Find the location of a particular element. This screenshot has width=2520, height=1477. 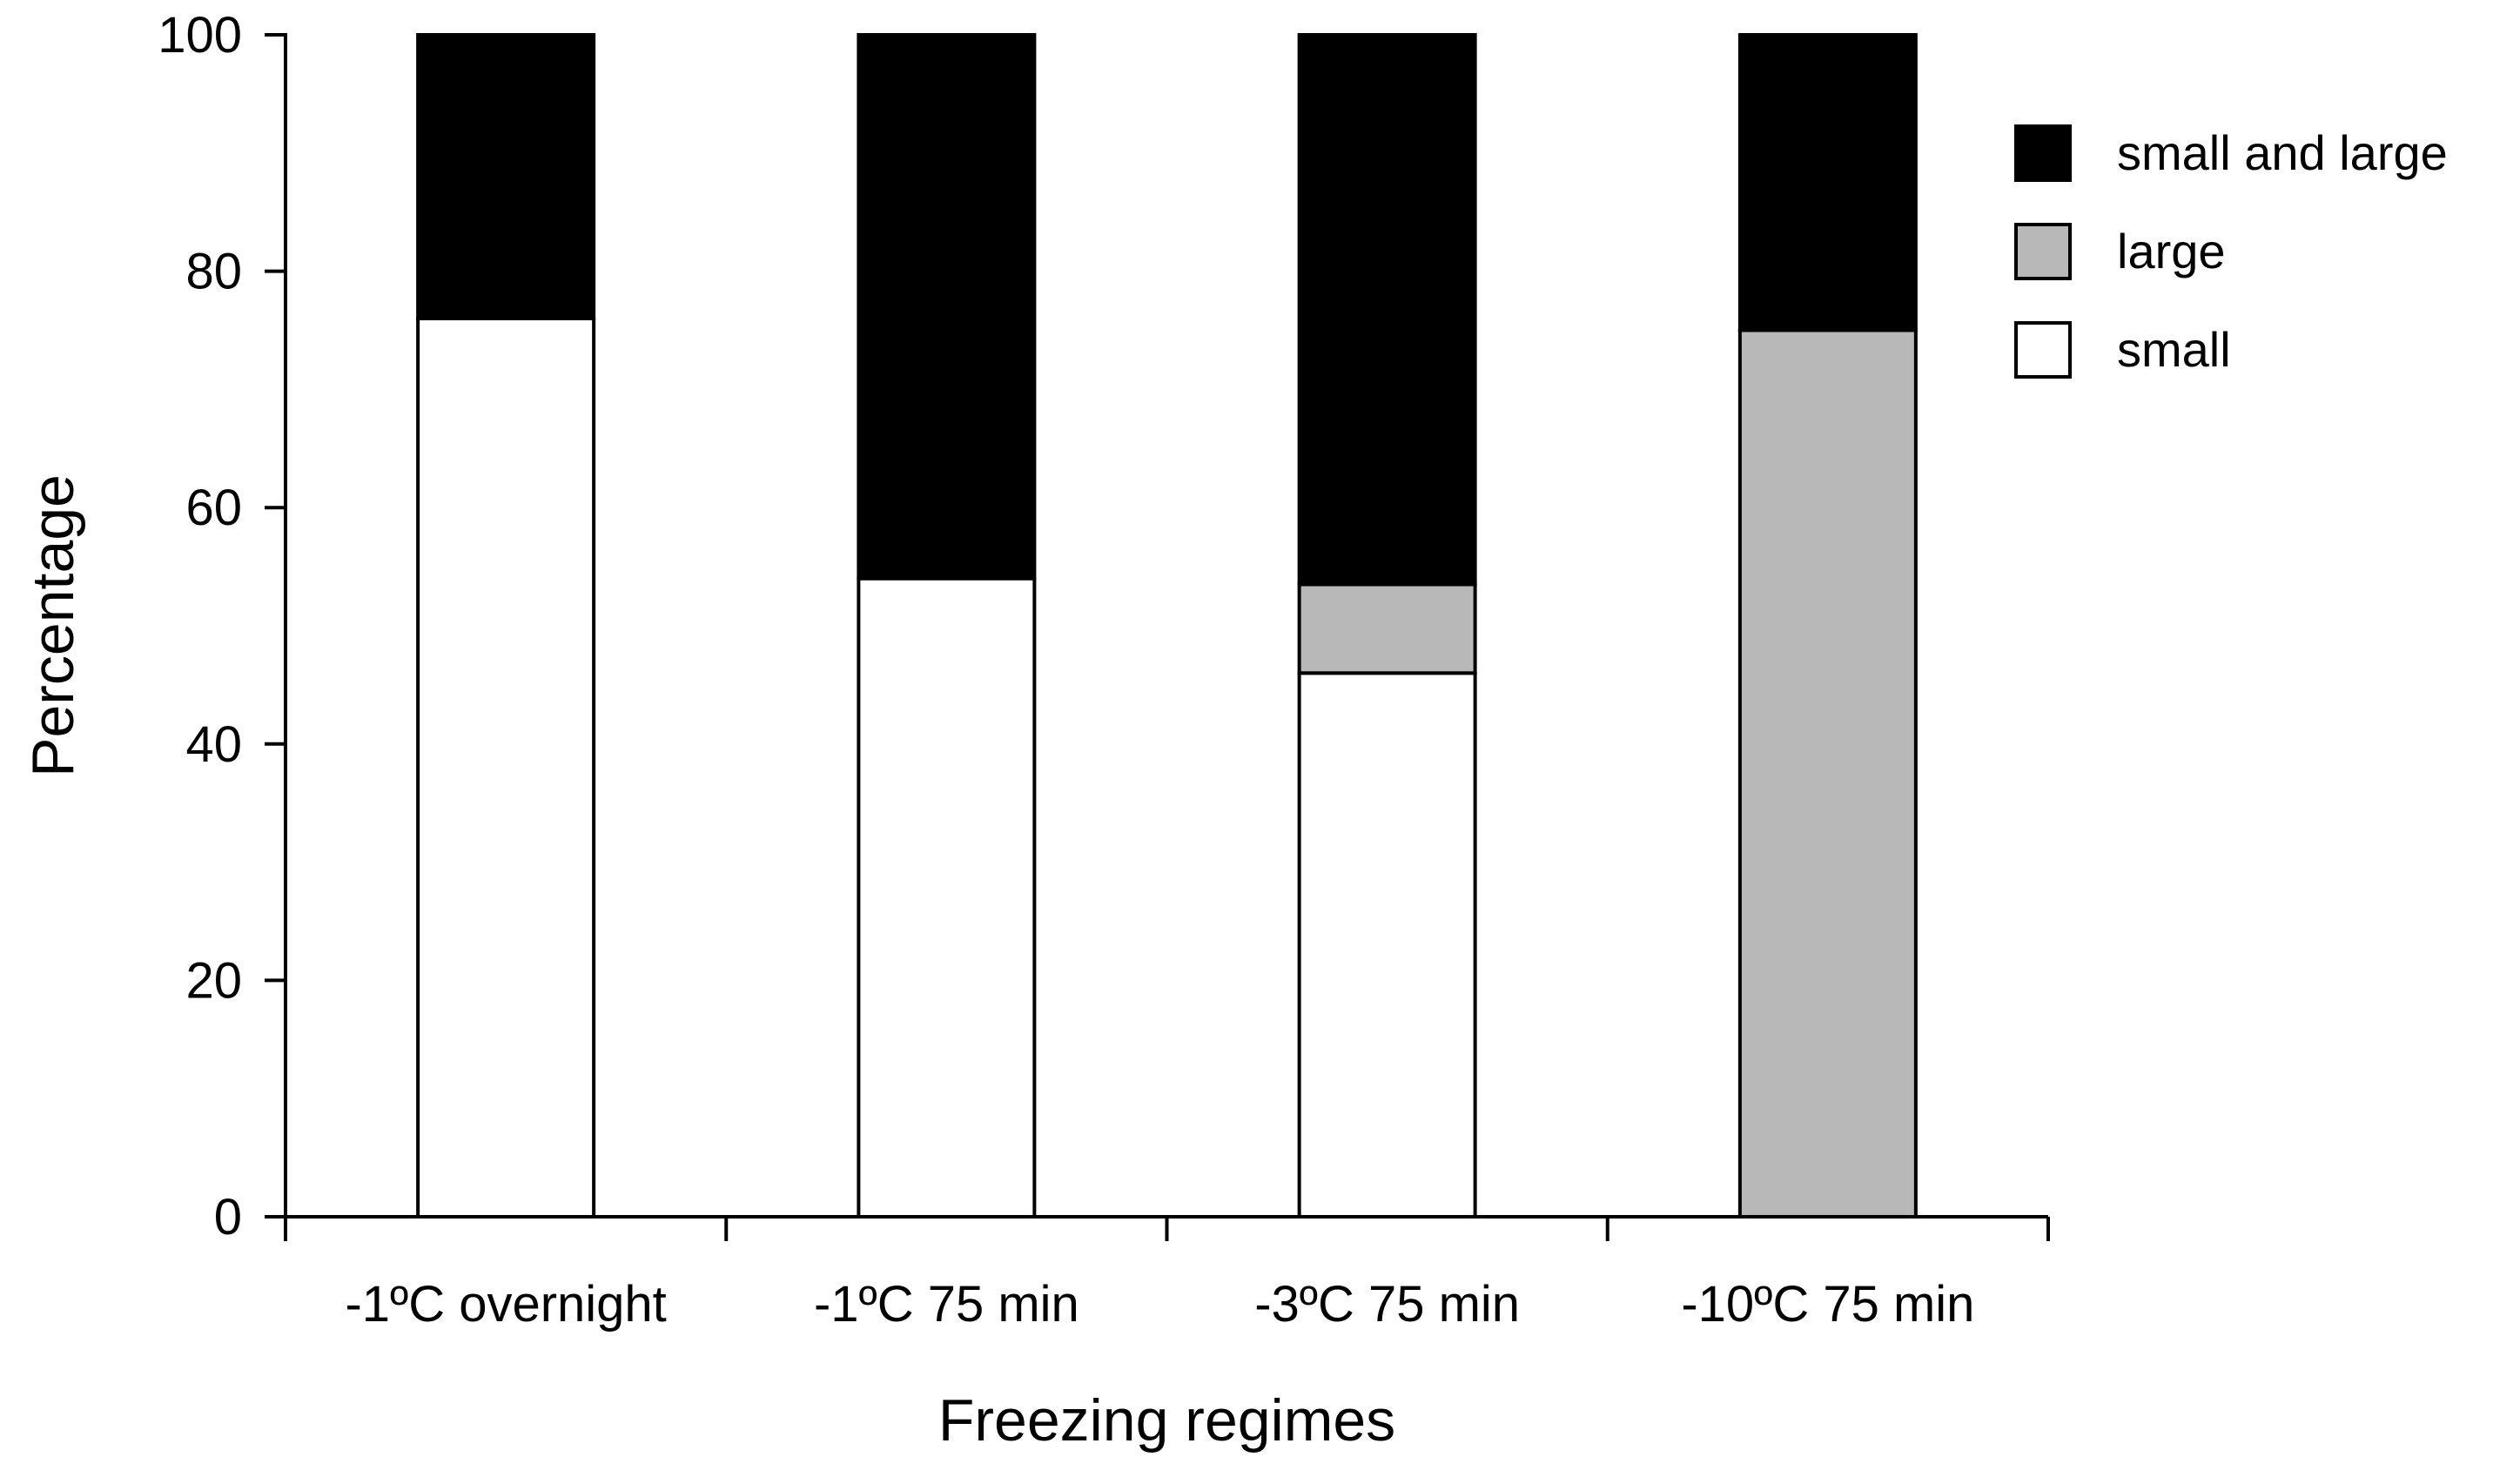

y-tick-label-60: 60 is located at coordinates (213, 508).